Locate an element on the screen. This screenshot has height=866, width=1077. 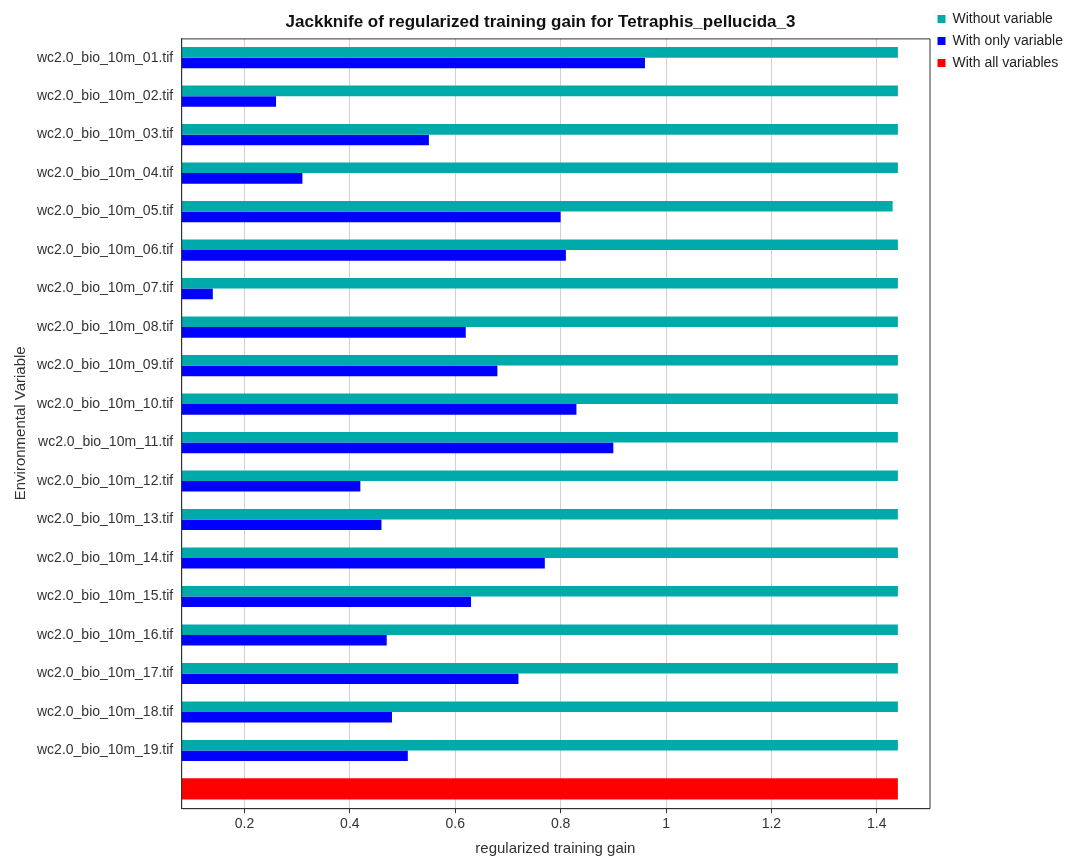
legend-label: With only variable is located at coordinates (1008, 39).